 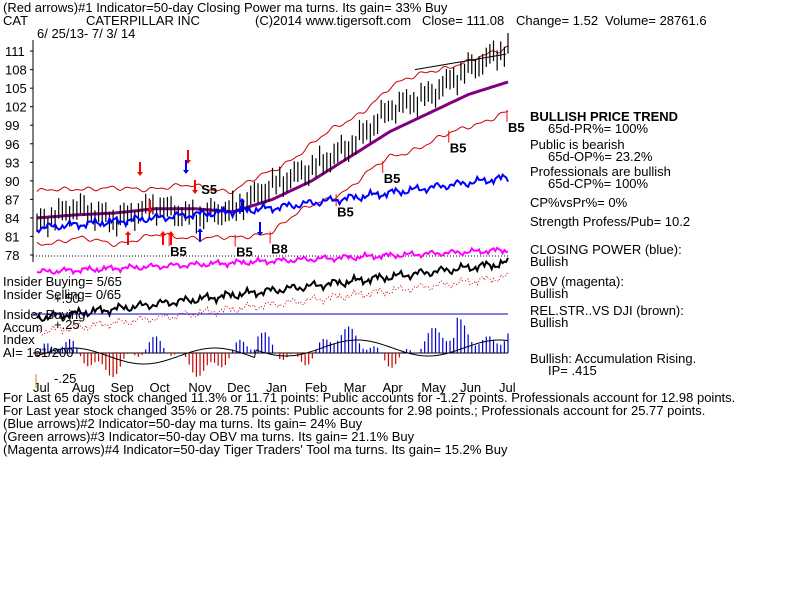 I want to click on relstr-ma-line, so click(x=272, y=303).